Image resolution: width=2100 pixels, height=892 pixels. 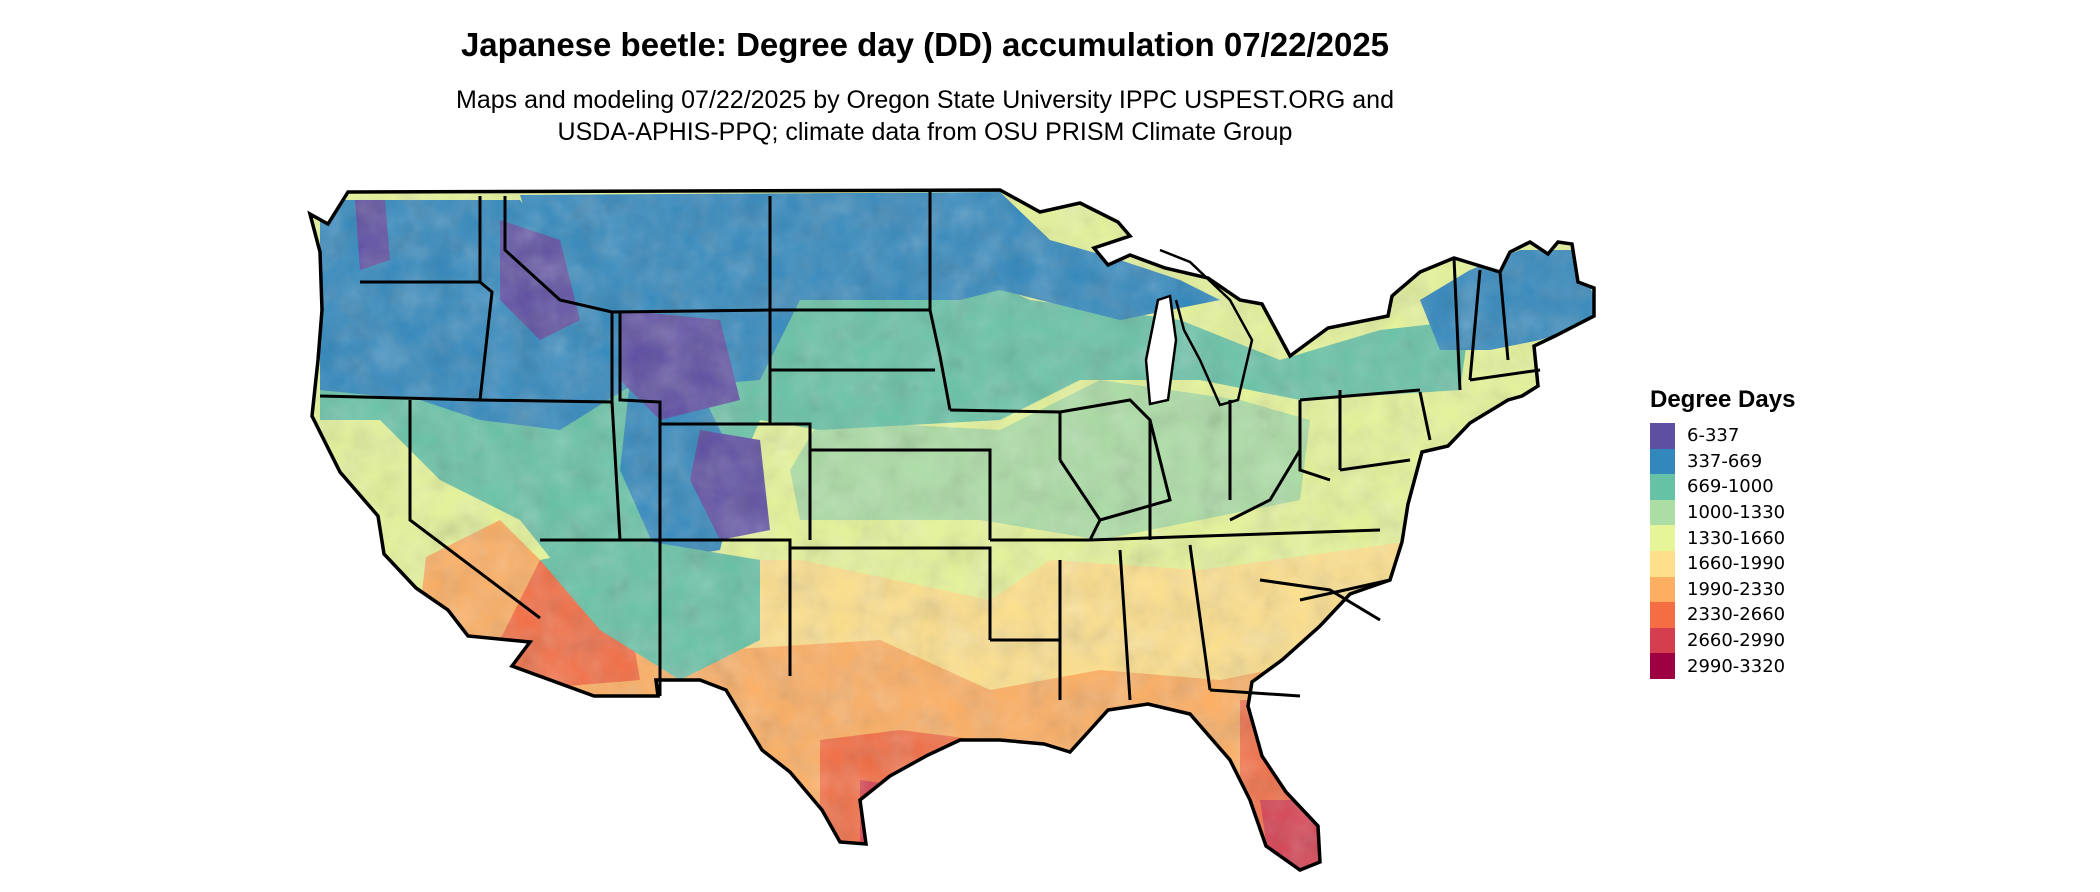 I want to click on legend-item: 1660-1990, so click(x=1722, y=563).